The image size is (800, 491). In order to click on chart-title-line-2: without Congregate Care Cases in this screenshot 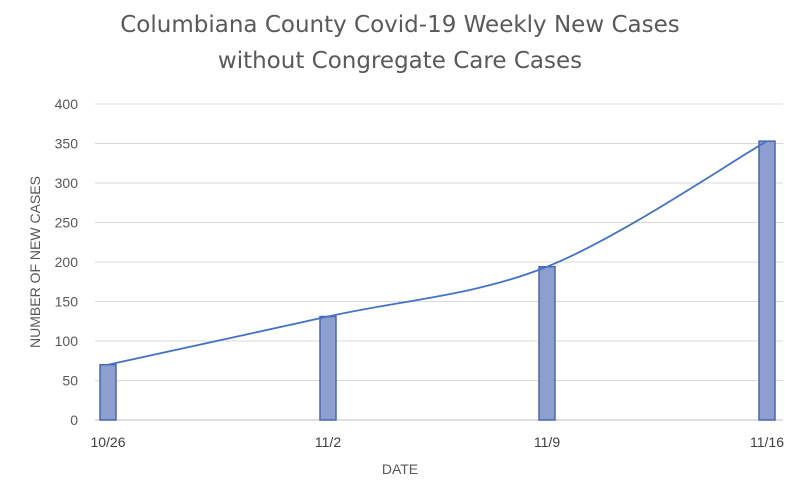, I will do `click(400, 61)`.